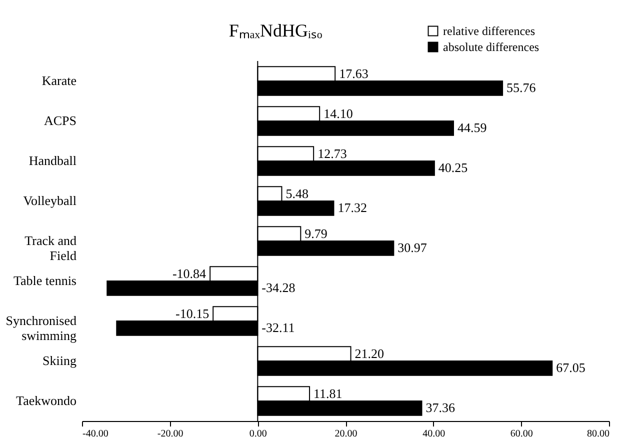 The height and width of the screenshot is (443, 622). What do you see at coordinates (189, 273) in the screenshot?
I see `data-label: -10.84` at bounding box center [189, 273].